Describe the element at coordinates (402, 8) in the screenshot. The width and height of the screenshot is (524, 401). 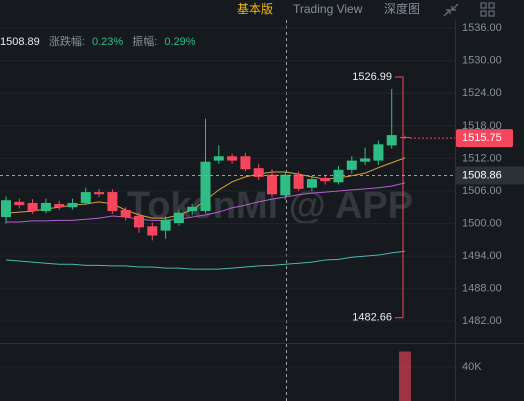
I see `tab: 深度图` at that location.